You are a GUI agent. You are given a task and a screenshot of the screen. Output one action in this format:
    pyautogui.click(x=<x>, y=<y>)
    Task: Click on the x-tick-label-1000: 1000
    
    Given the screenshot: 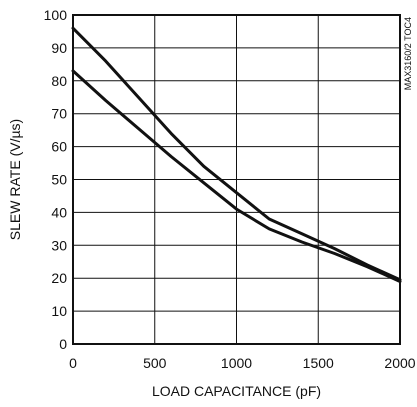 What is the action you would take?
    pyautogui.click(x=236, y=363)
    